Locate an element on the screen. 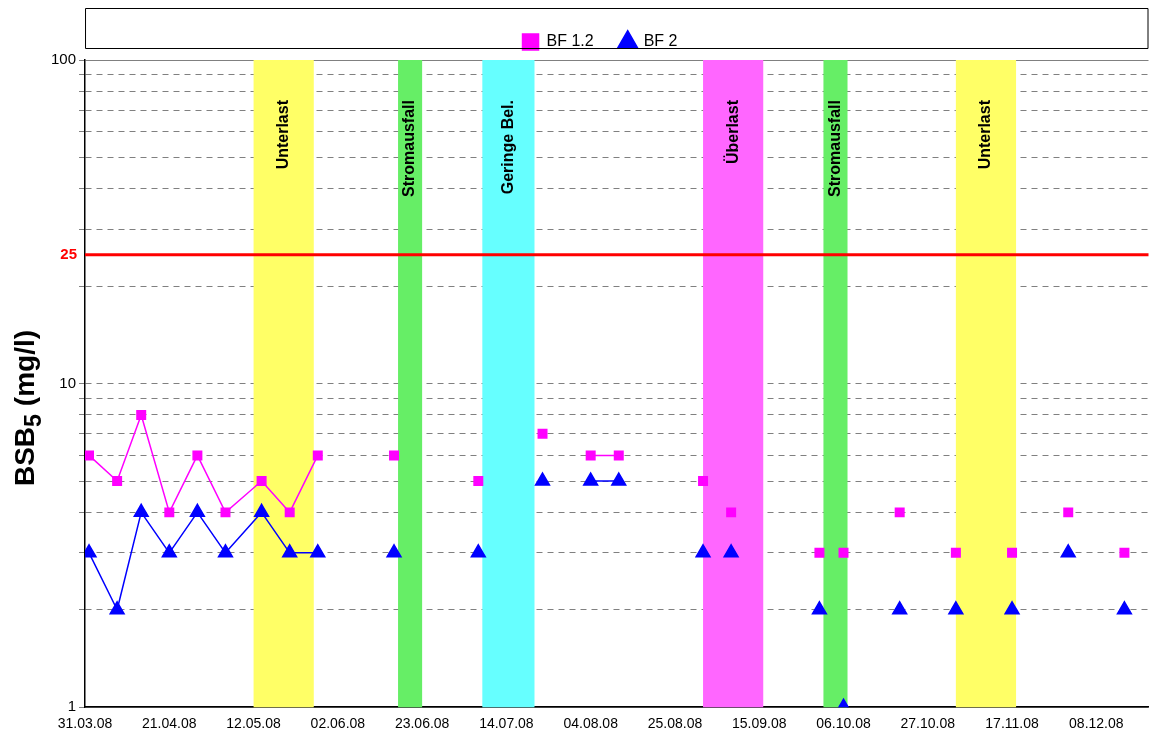  x-tick-label: 06.10.08 is located at coordinates (843, 723).